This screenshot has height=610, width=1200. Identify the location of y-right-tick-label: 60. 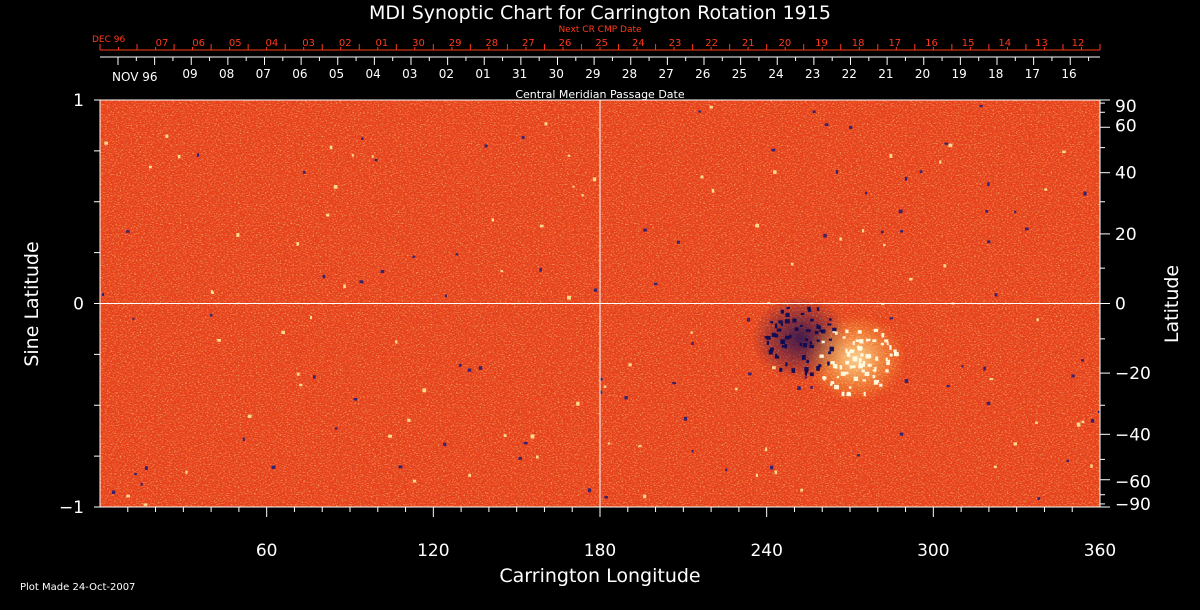
(1126, 126).